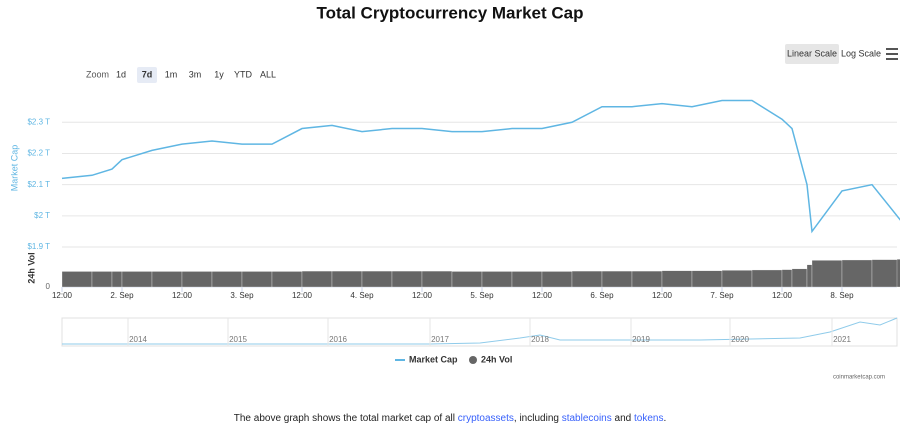  I want to click on navigator-year: 2019, so click(641, 339).